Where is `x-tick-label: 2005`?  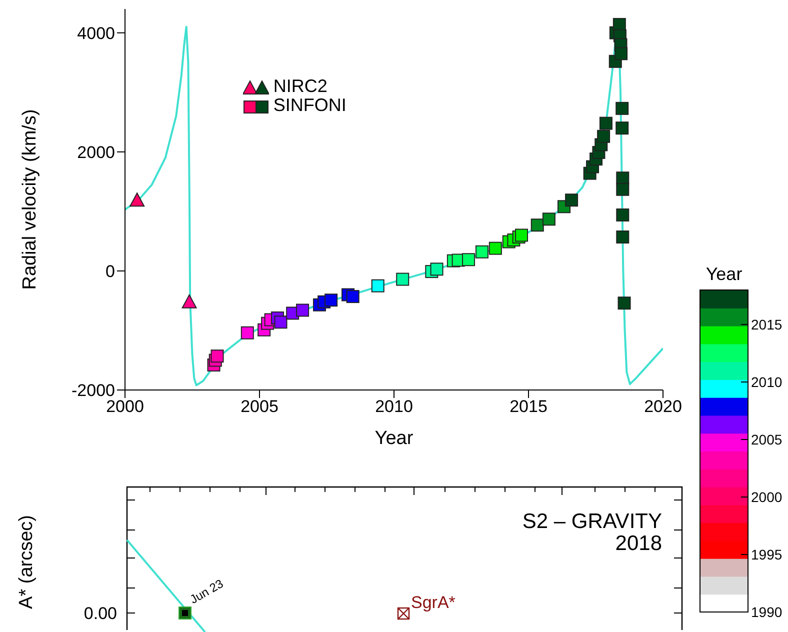 x-tick-label: 2005 is located at coordinates (259, 406).